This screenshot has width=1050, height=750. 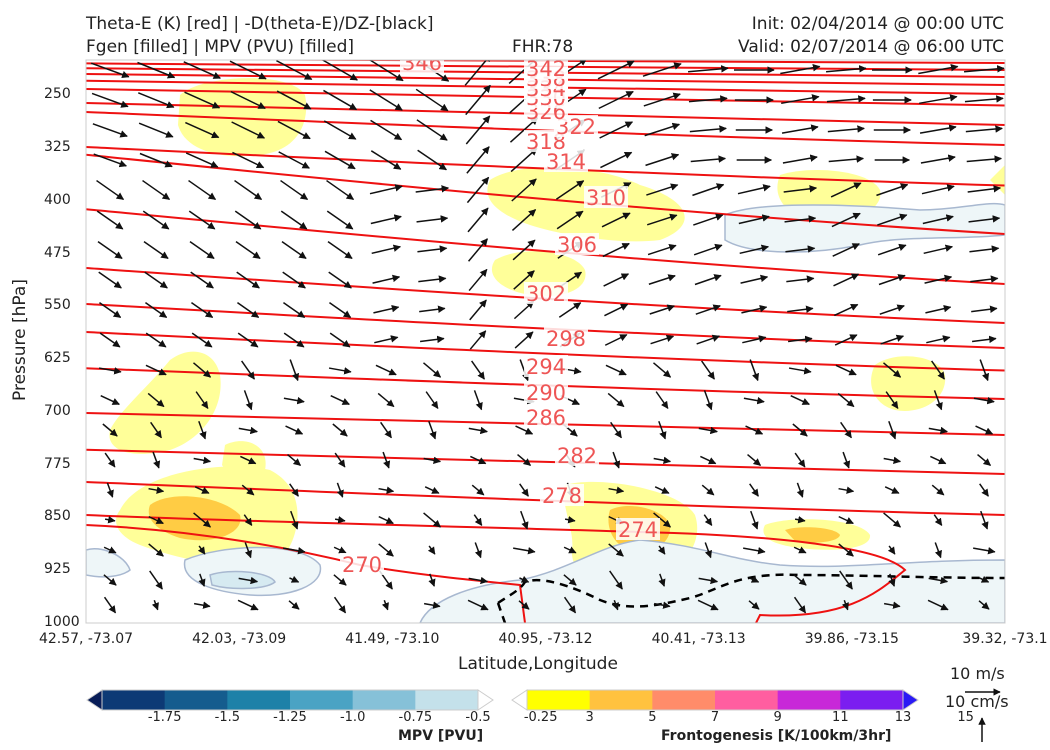 I want to click on y-tick-label: 625, so click(x=57, y=358).